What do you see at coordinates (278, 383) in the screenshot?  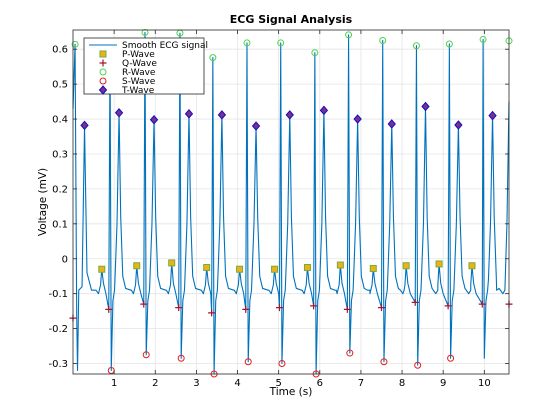 I see `x-tick-label: 5` at bounding box center [278, 383].